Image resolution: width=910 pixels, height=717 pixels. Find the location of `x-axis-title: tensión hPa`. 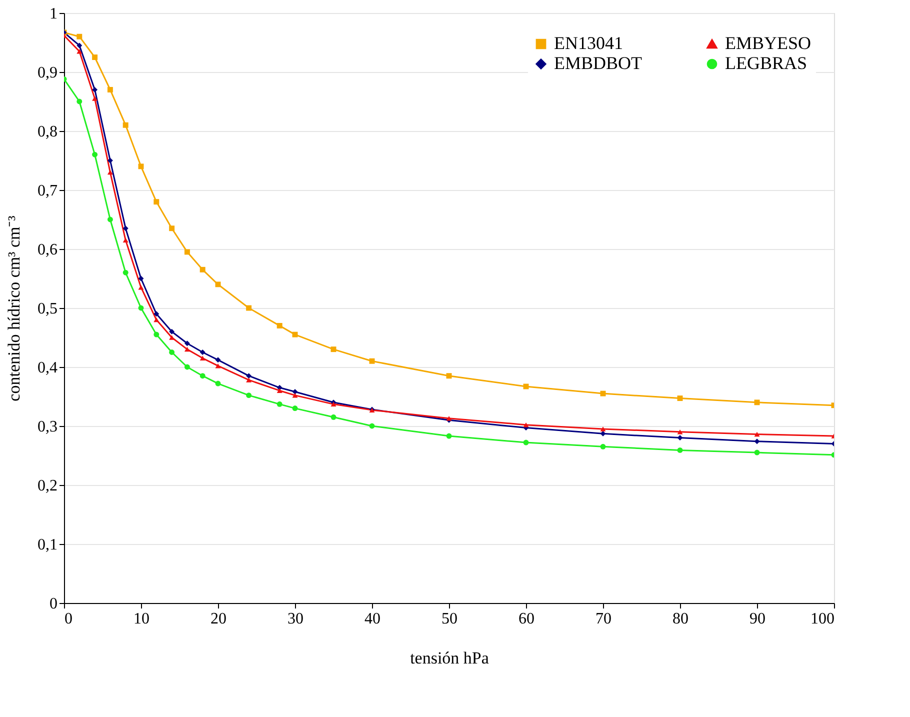

x-axis-title: tensión hPa is located at coordinates (450, 658).